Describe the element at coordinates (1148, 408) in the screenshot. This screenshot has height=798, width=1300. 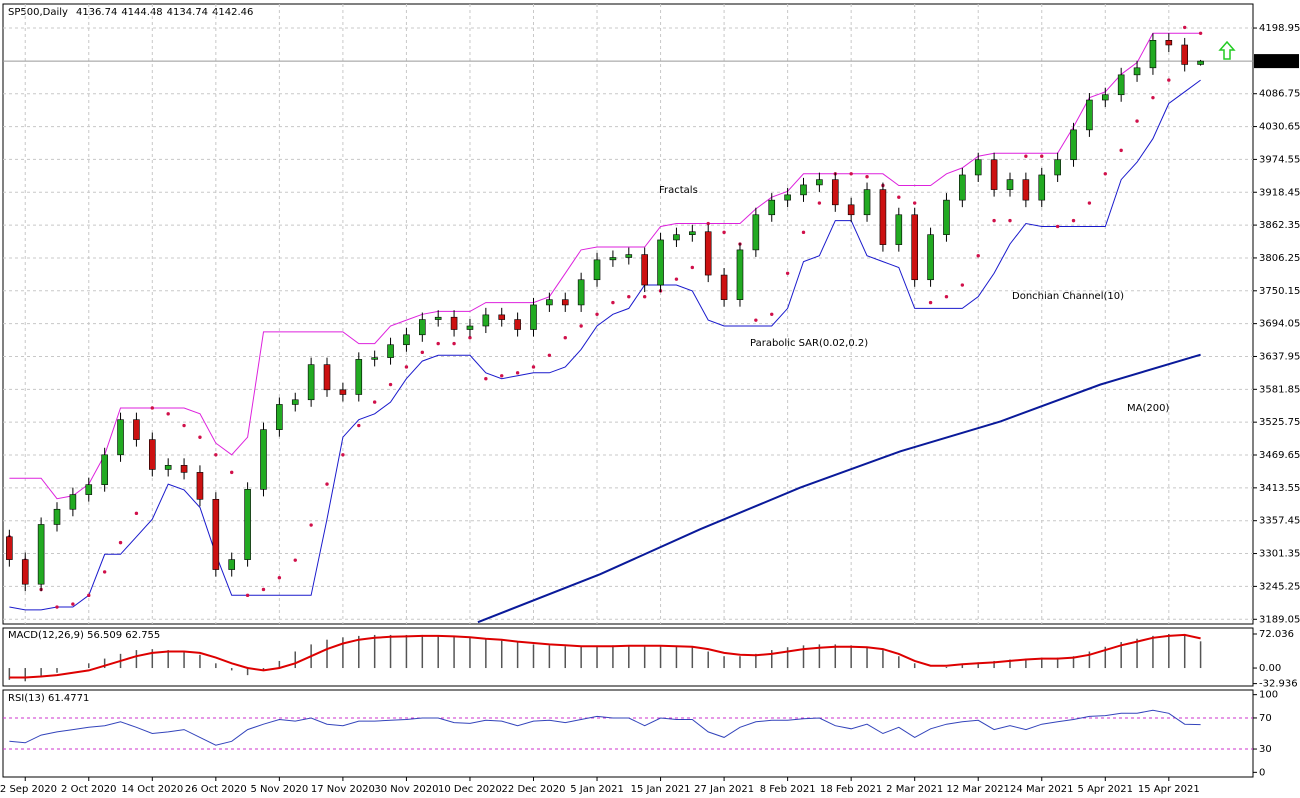
I see `annotation: MA(200)` at that location.